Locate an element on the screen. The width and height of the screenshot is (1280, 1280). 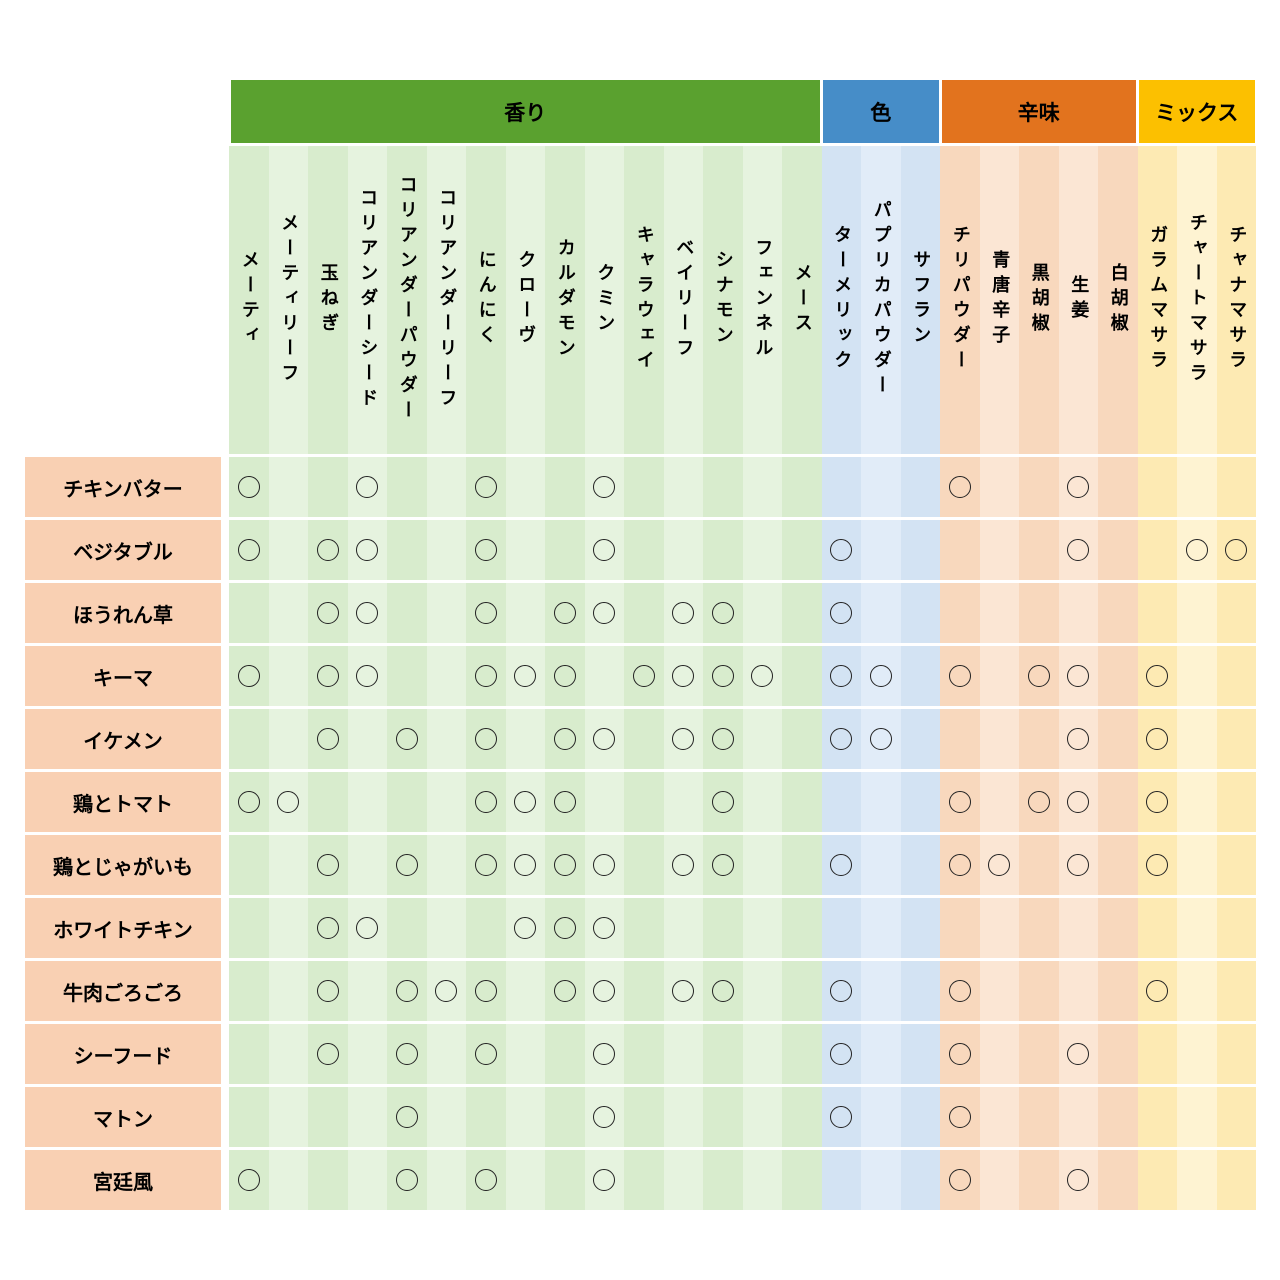
column-header: メーティ is located at coordinates (249, 300).